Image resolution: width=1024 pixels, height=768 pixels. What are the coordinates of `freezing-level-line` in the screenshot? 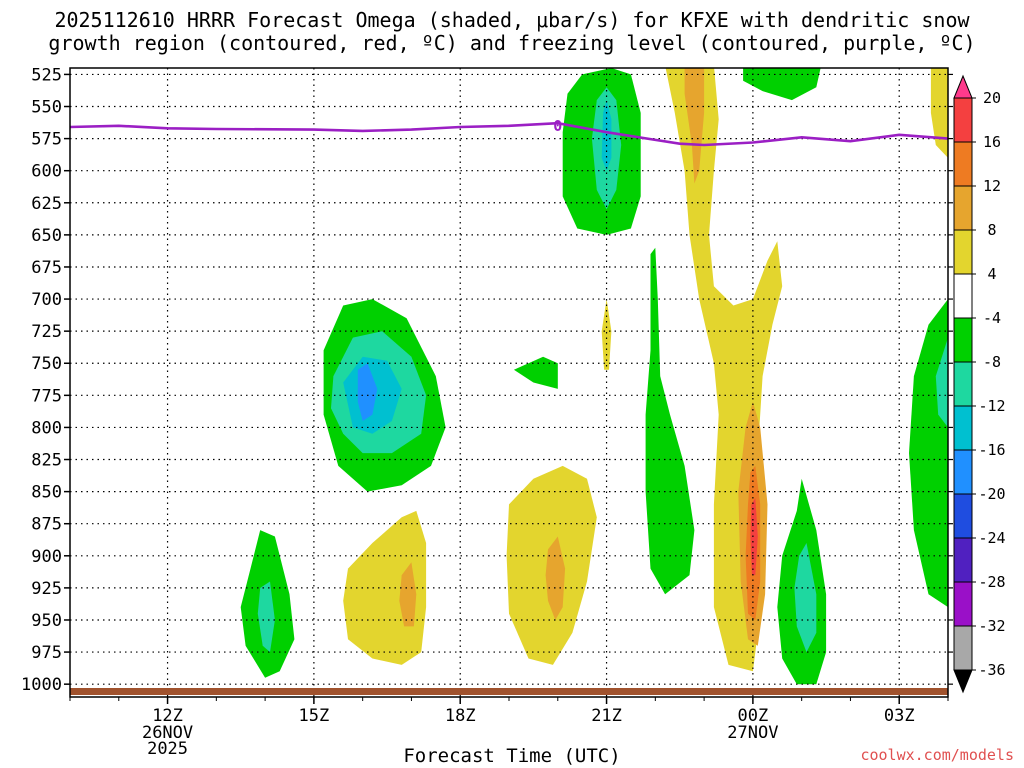 It's located at (509, 134).